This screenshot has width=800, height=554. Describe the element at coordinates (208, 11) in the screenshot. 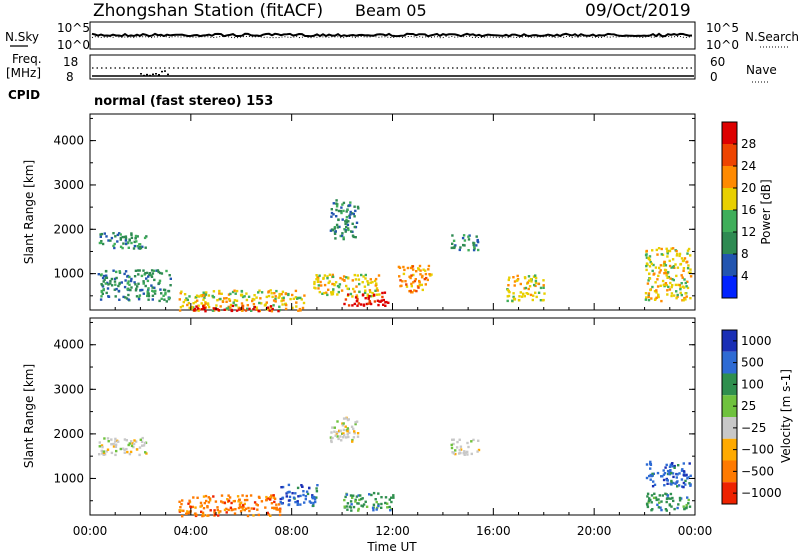

I see `station-title: Zhongshan Station (fitACF)` at that location.